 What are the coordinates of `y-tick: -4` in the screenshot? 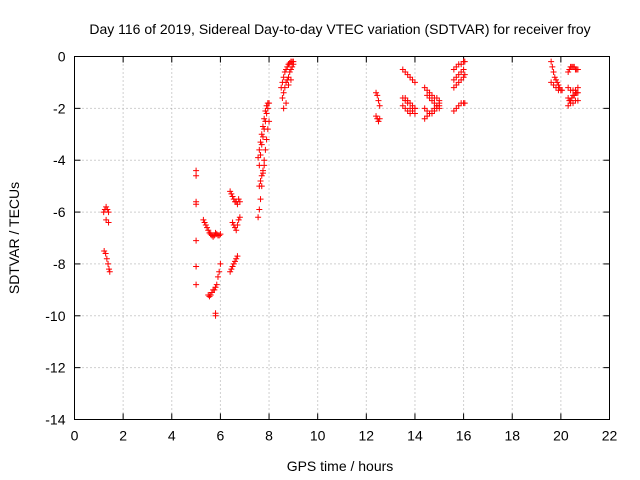 It's located at (331, 160).